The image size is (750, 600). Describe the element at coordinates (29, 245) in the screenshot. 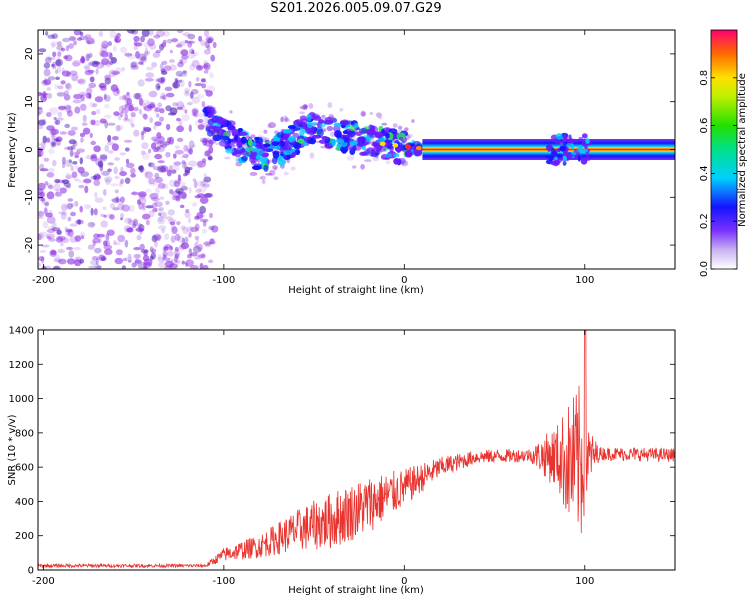

I see `spectrogram-ytick-label: -20` at that location.